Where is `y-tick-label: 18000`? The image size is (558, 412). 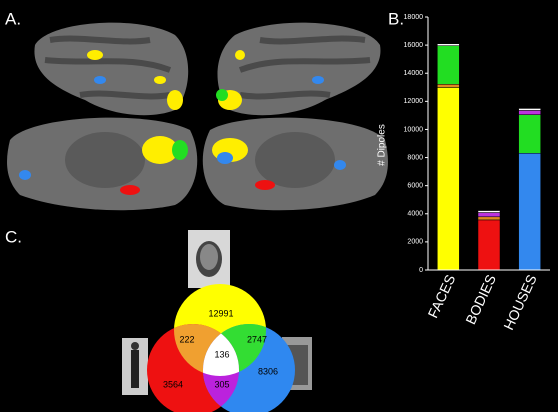 y-tick-label: 18000 is located at coordinates (414, 17).